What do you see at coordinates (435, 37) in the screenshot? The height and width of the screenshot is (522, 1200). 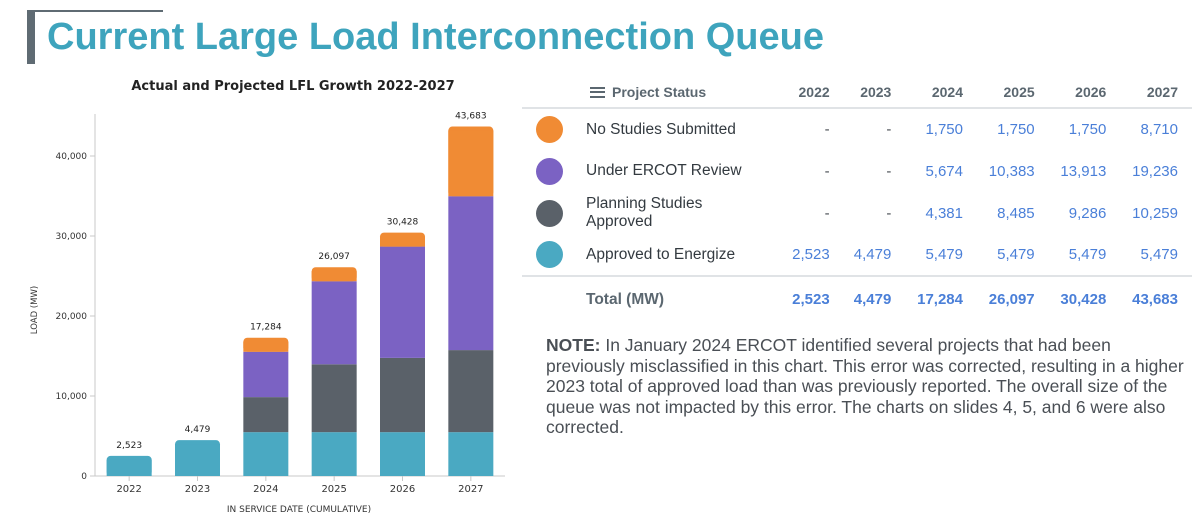 I see `page-title: Current Large Load Interconnection Queue` at bounding box center [435, 37].